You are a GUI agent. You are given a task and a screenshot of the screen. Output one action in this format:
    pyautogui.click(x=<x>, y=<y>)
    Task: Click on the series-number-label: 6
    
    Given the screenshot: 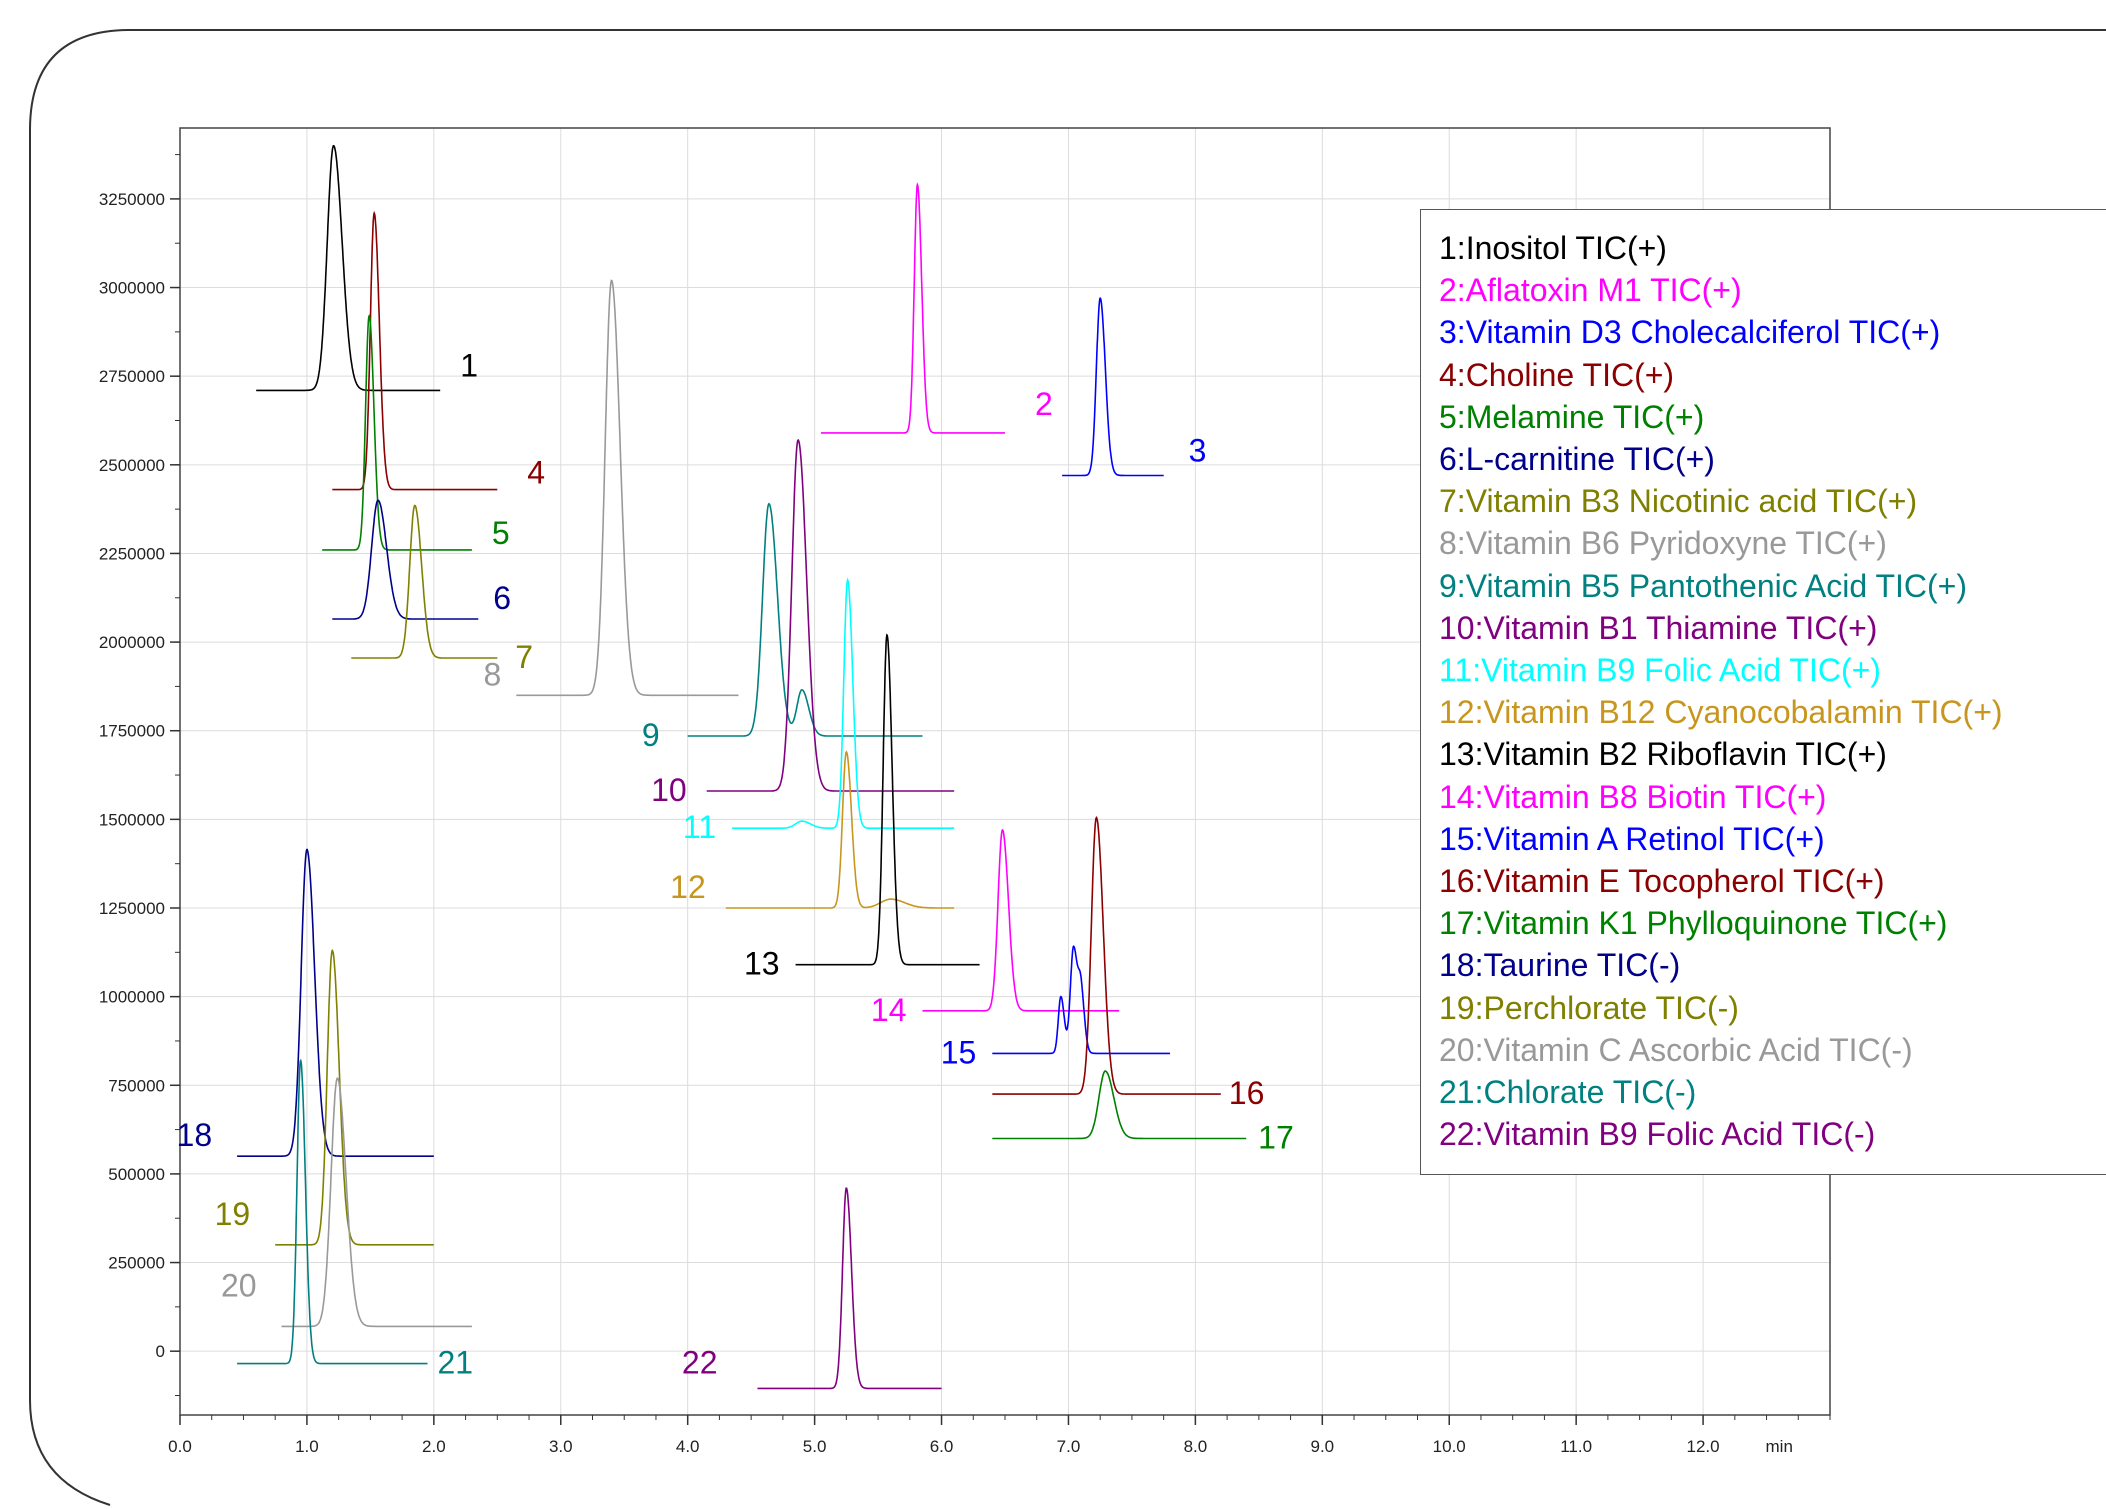 What is the action you would take?
    pyautogui.click(x=502, y=598)
    